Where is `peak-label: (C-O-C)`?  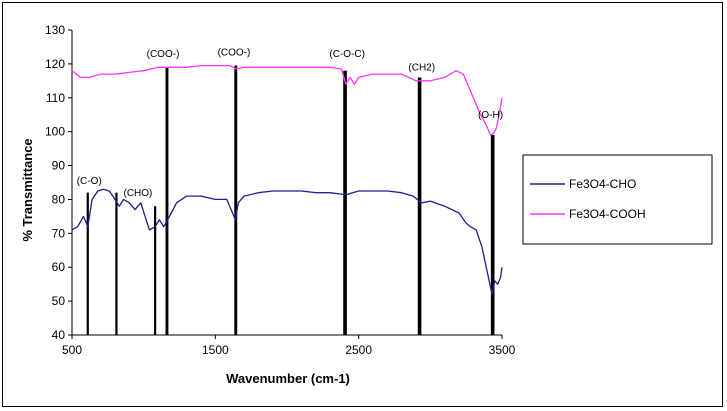 peak-label: (C-O-C) is located at coordinates (347, 54).